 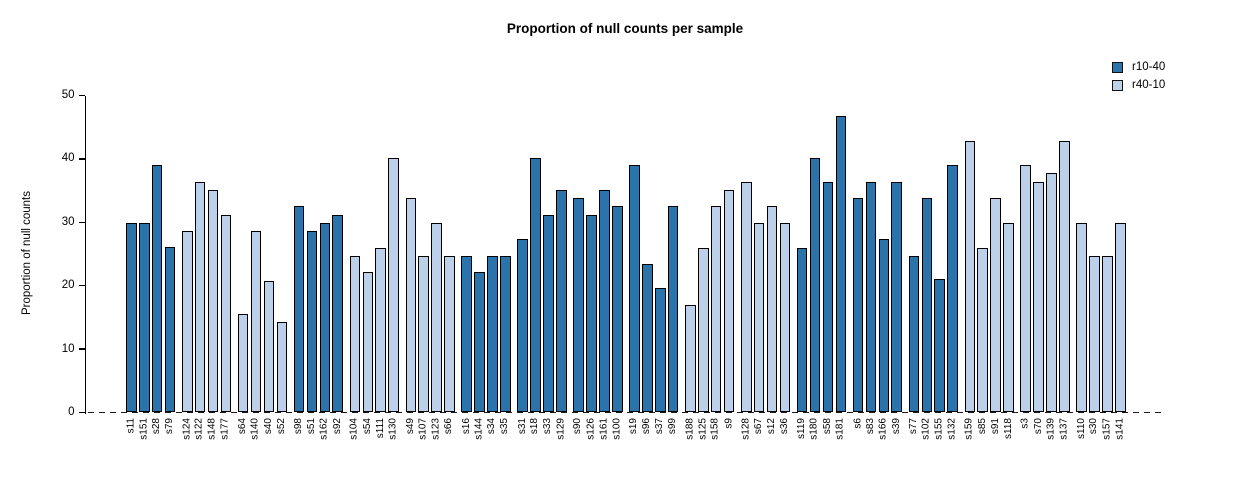 I want to click on legend-item-r40-10: r40-10, so click(x=1138, y=85).